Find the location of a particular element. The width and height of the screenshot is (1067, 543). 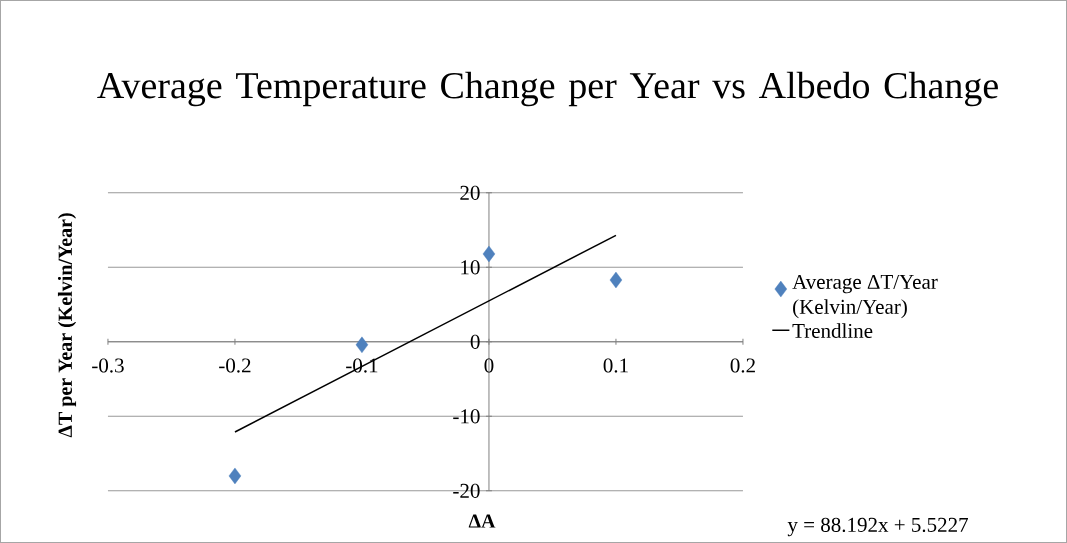

x-tick-label: -0.3 is located at coordinates (108, 365).